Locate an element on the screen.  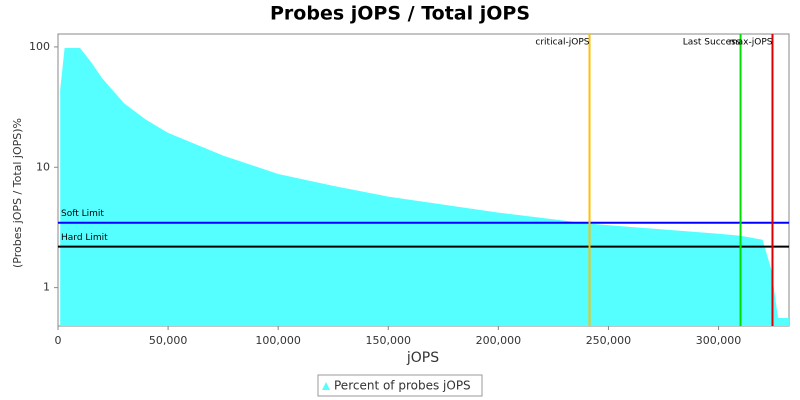
x-tick-label: 150,000 is located at coordinates (389, 340).